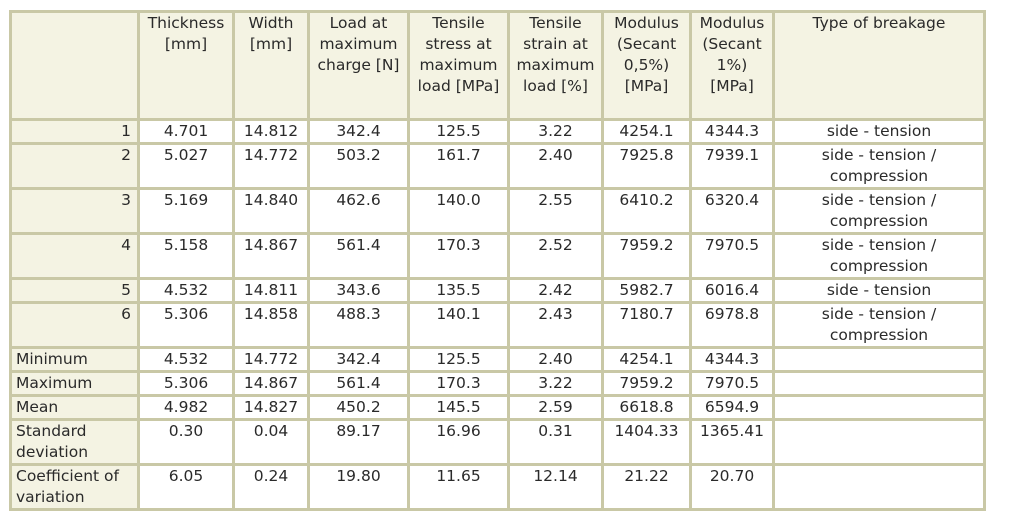 Image resolution: width=1015 pixels, height=511 pixels. What do you see at coordinates (186, 166) in the screenshot?
I see `cell-thickness: 5.027` at bounding box center [186, 166].